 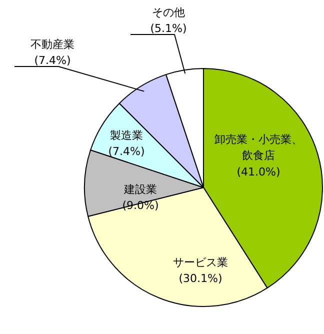 What do you see at coordinates (52, 44) in the screenshot?
I see `slice-label: 不動産業` at bounding box center [52, 44].